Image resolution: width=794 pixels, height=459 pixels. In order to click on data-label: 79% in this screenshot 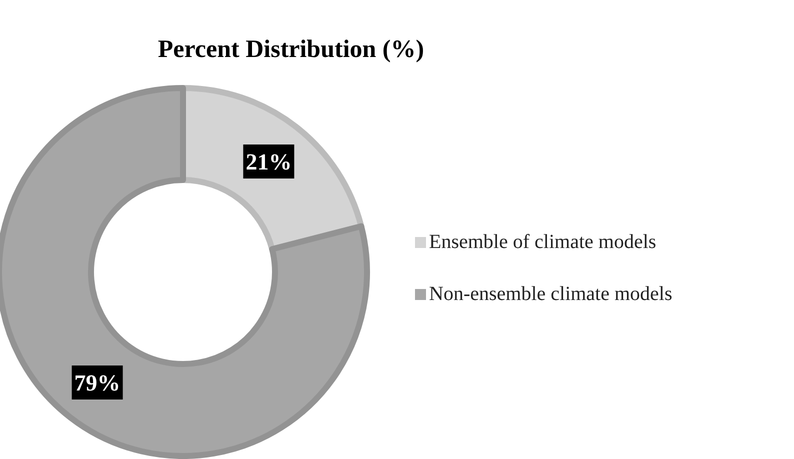, I will do `click(97, 383)`.